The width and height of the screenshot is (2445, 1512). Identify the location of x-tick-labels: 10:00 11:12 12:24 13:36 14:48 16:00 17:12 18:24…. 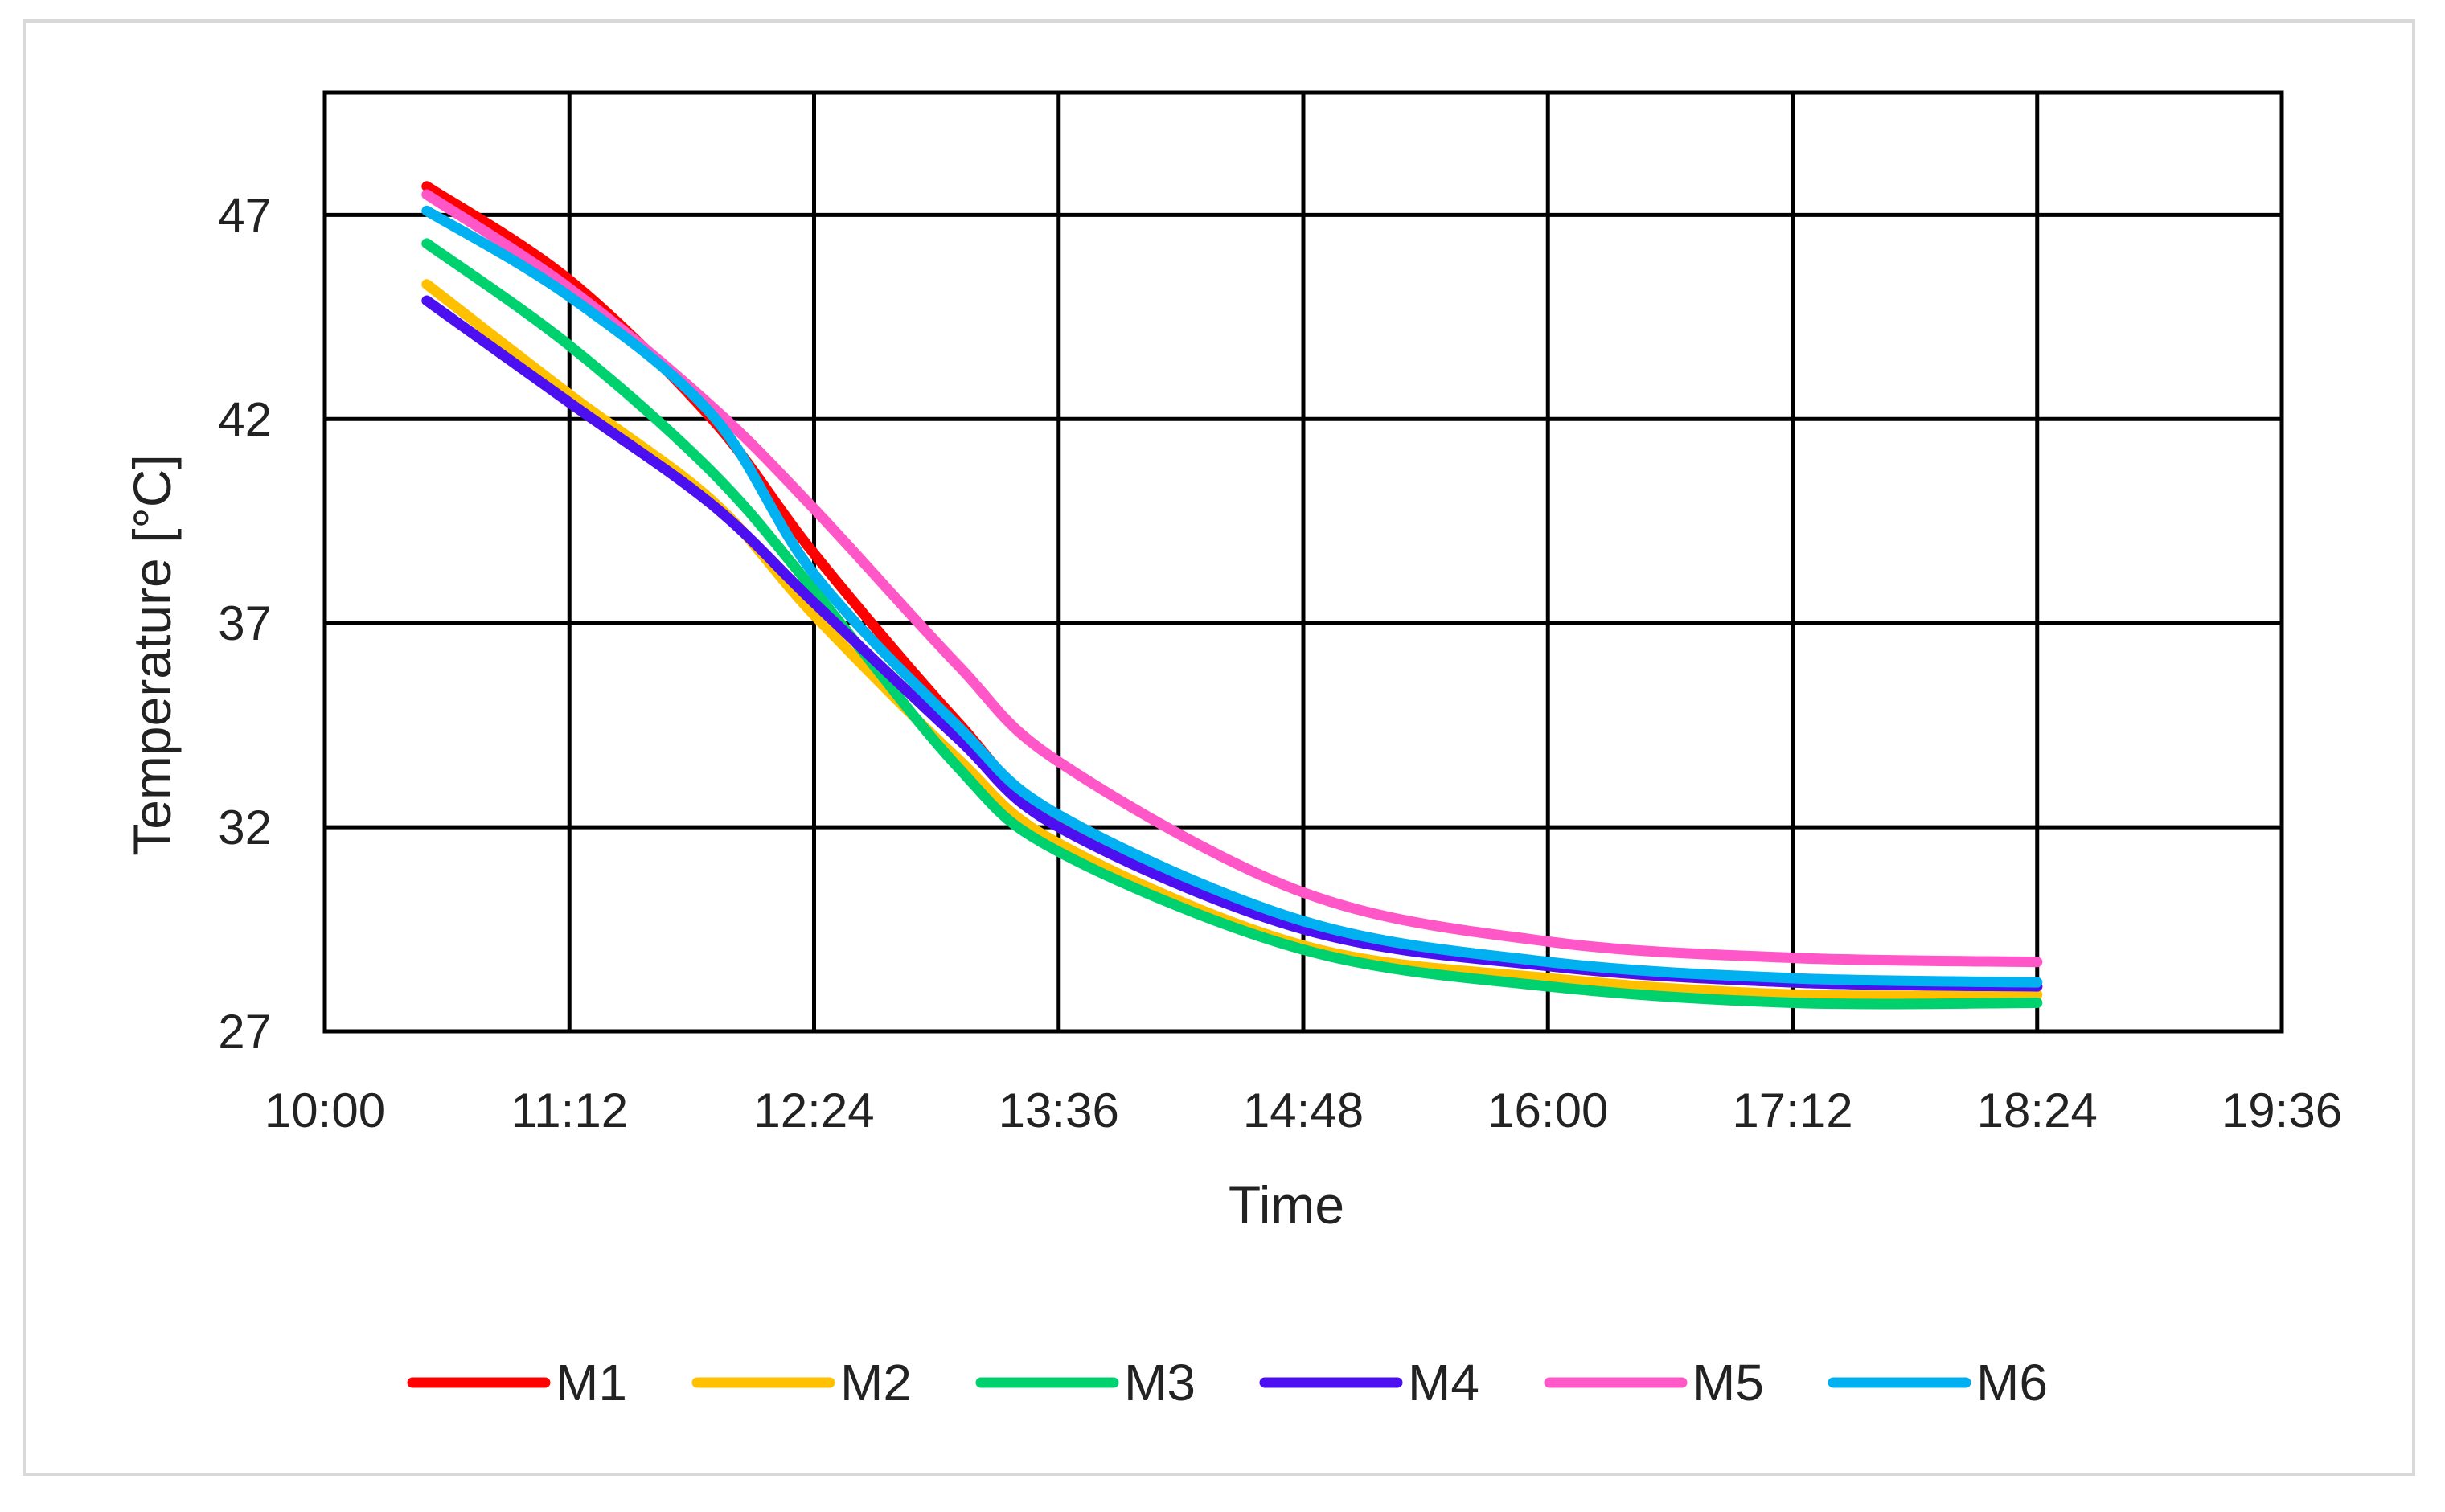
(1303, 1110).